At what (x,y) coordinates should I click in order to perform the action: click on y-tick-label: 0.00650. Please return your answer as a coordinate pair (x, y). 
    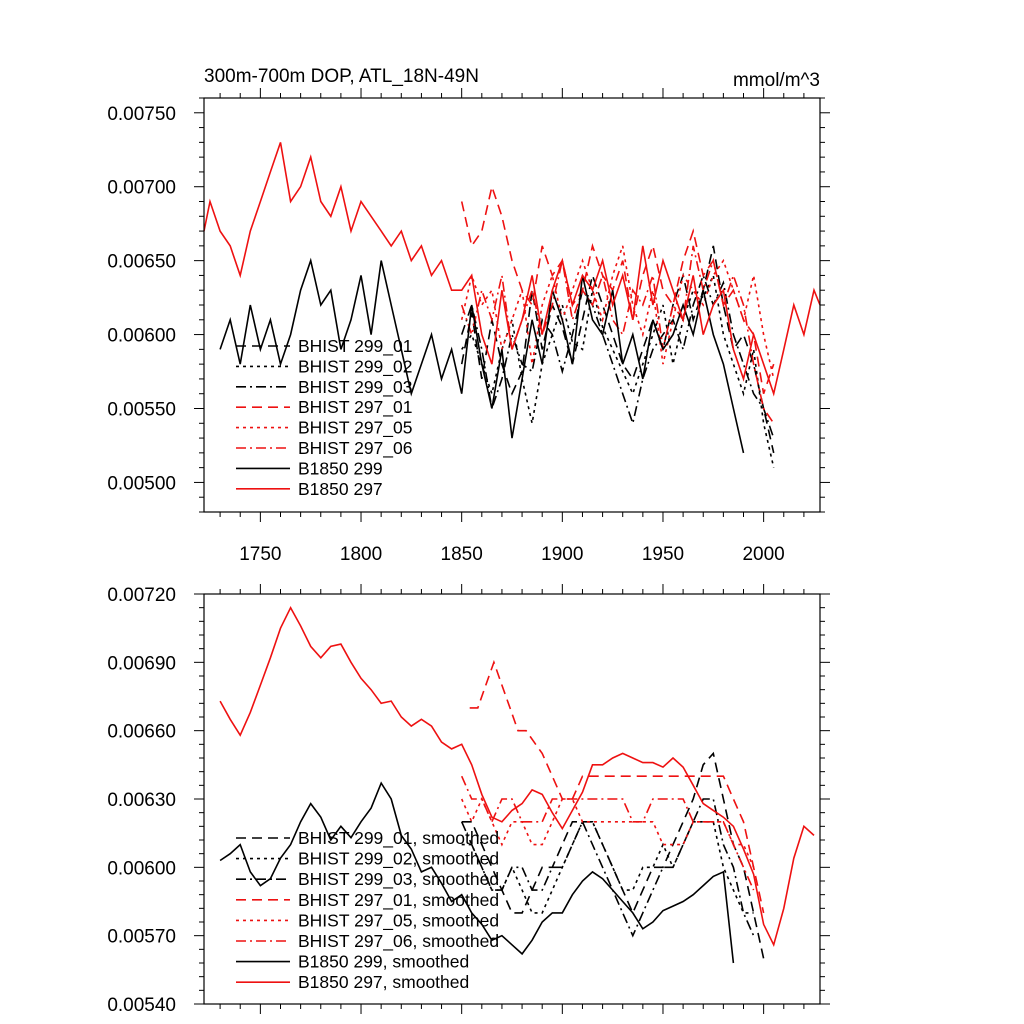
    Looking at the image, I should click on (141, 262).